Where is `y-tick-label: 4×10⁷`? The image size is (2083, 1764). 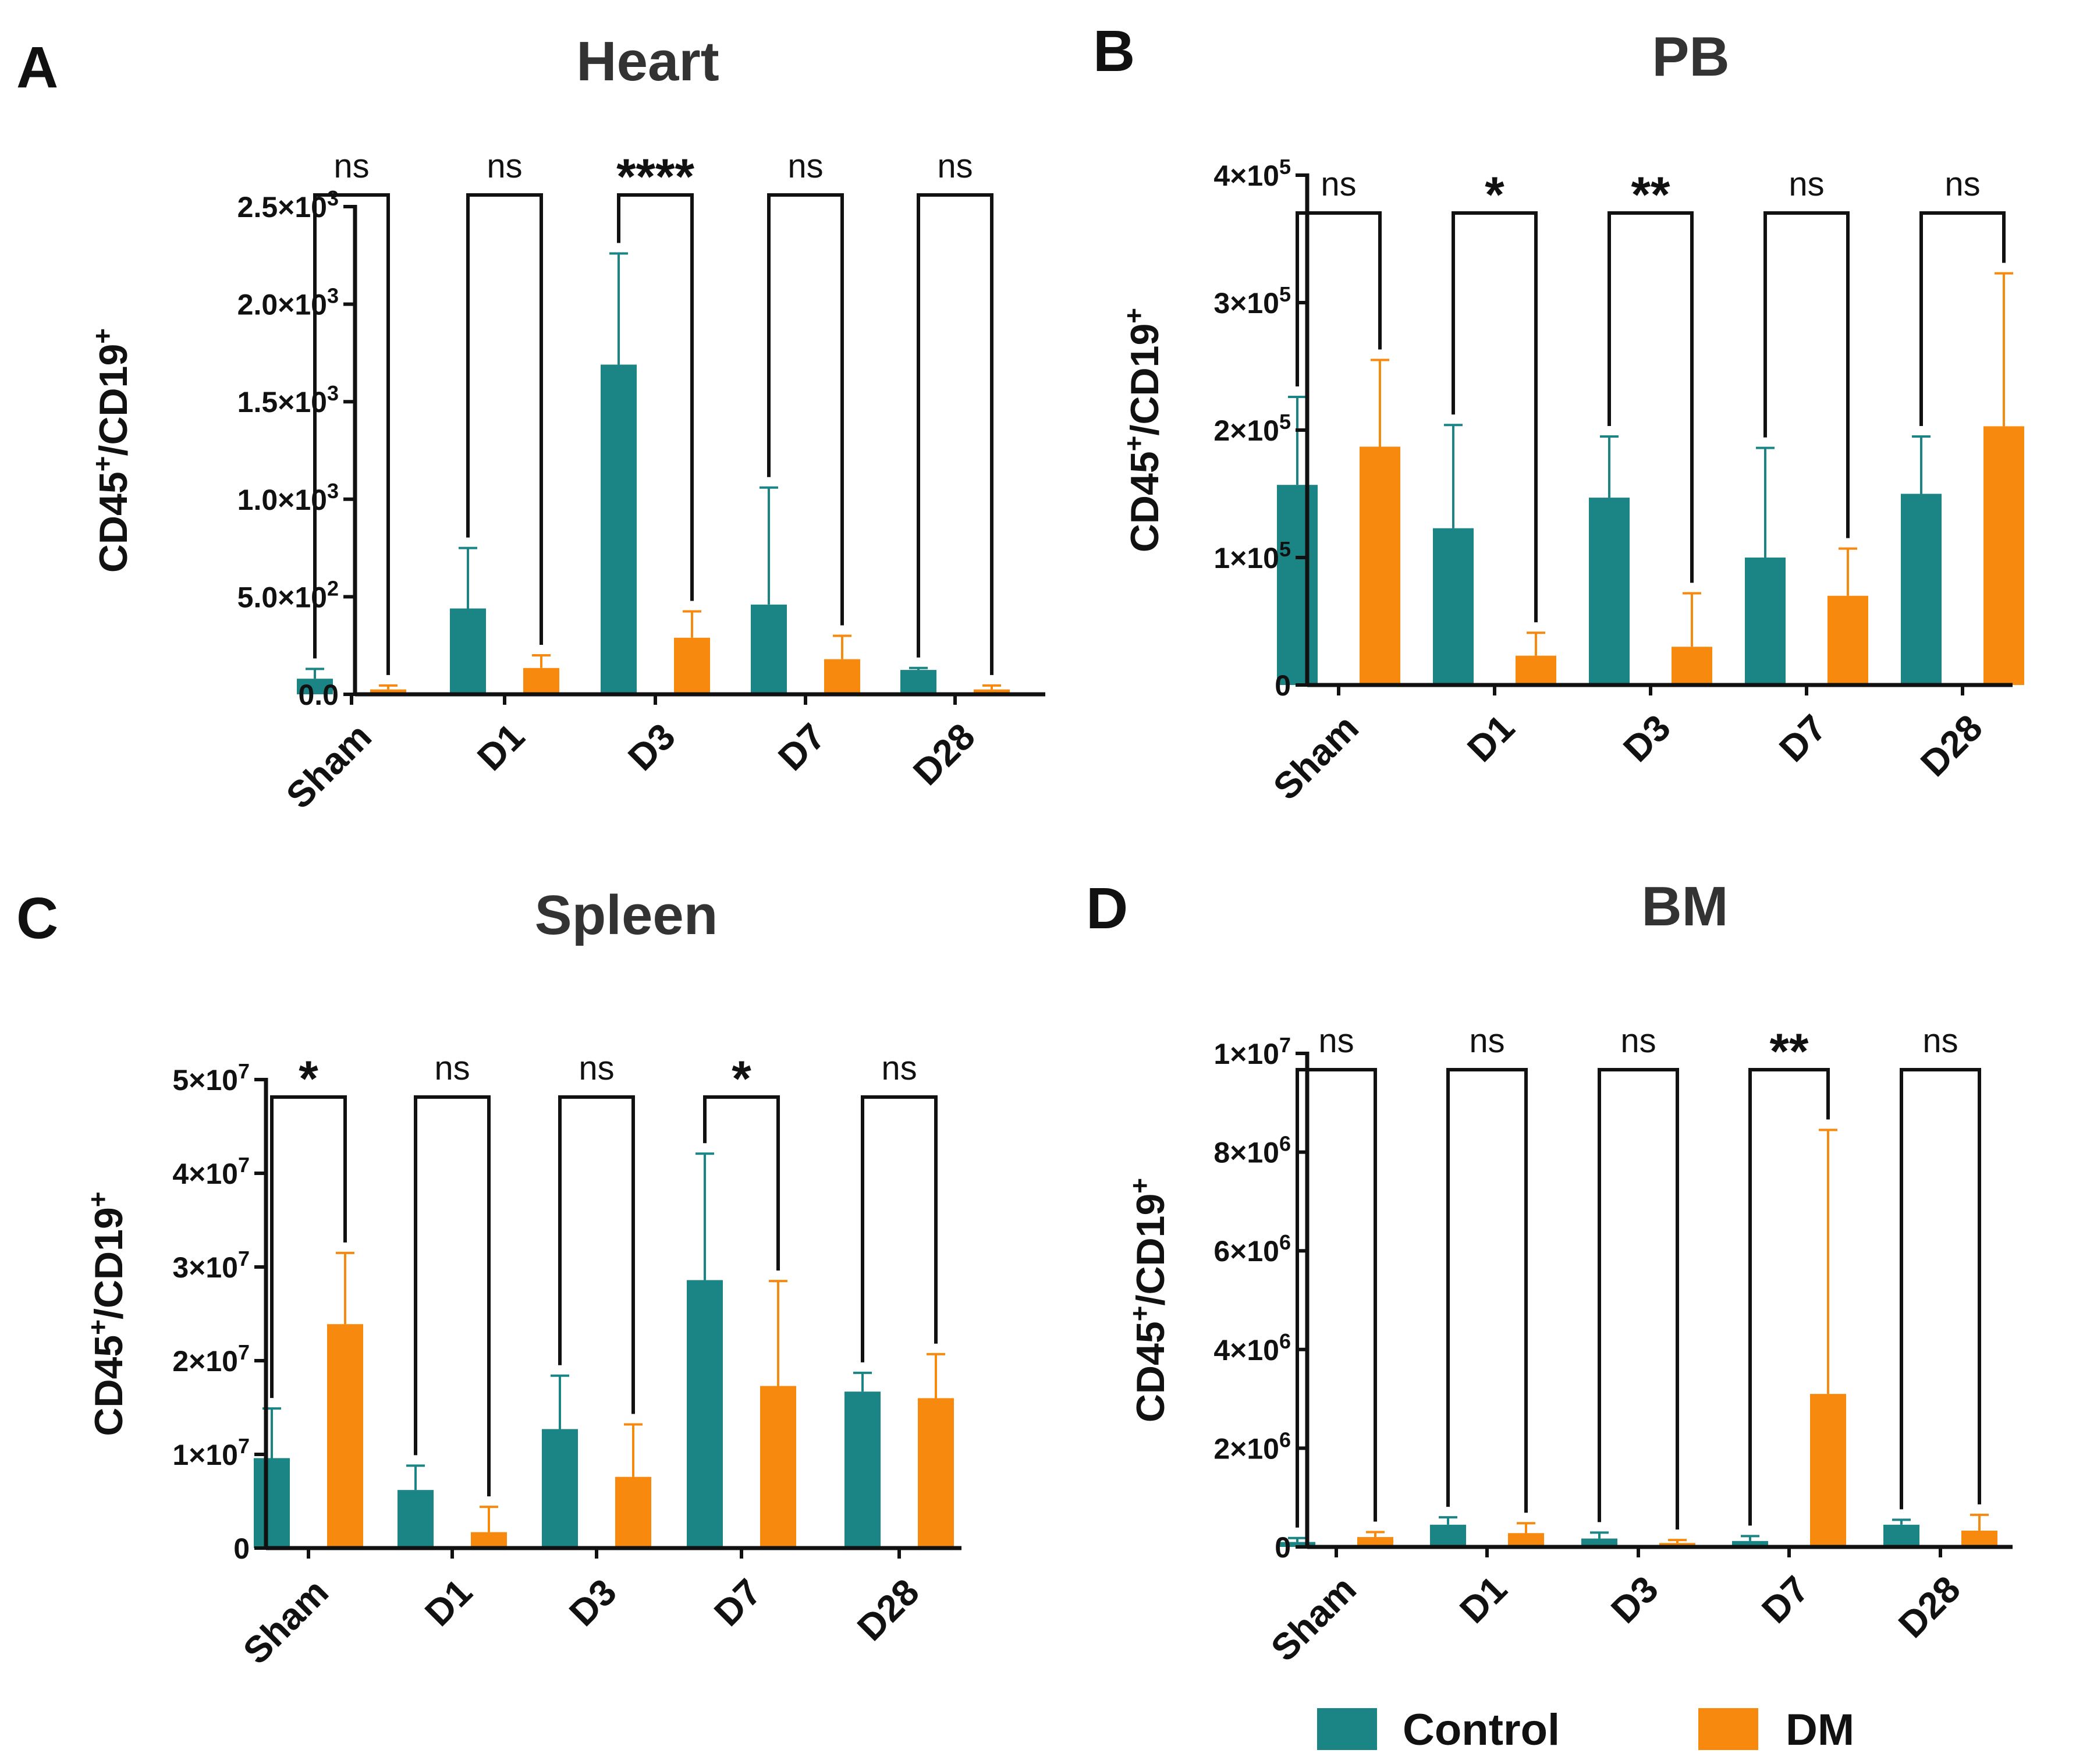
y-tick-label: 4×10⁷ is located at coordinates (211, 1172).